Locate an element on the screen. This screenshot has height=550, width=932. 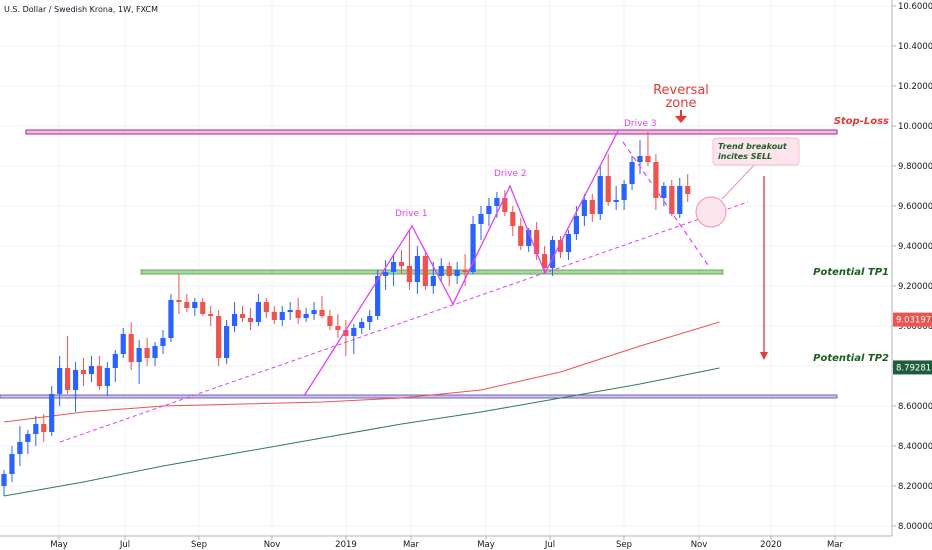
price-label-bg is located at coordinates (912, 319).